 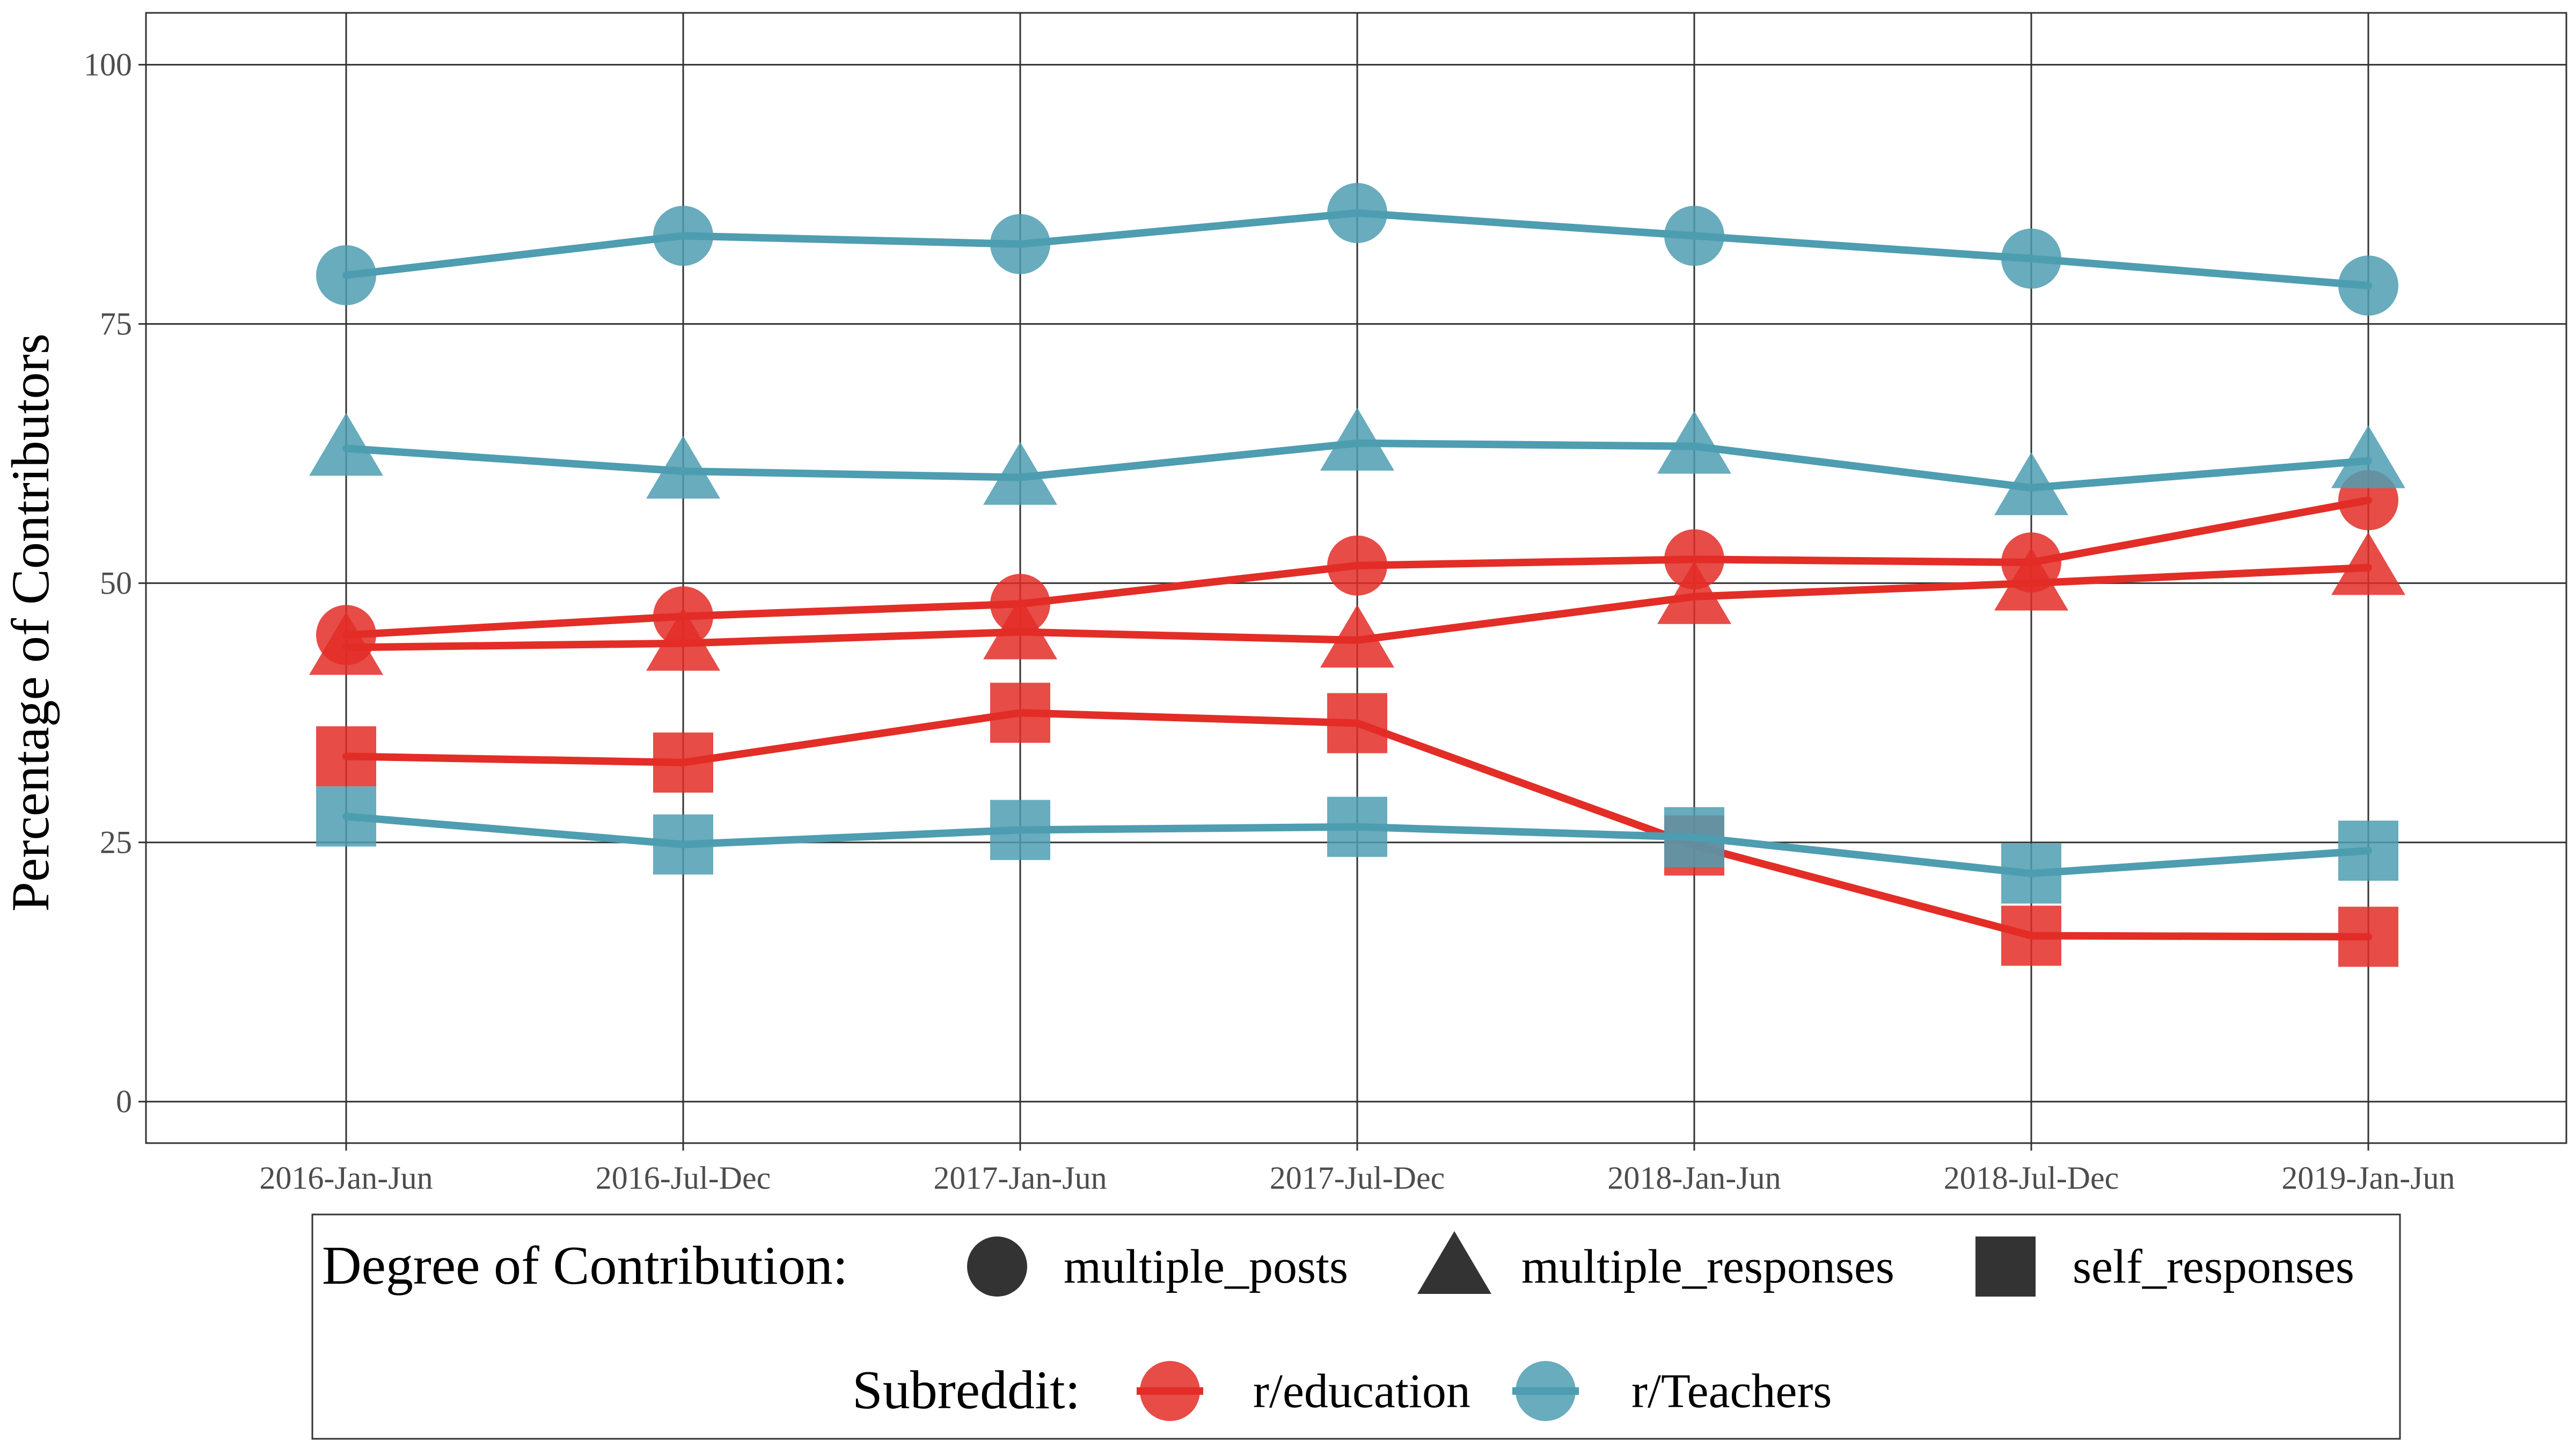 What do you see at coordinates (1206, 1266) in the screenshot?
I see `legend-label: multiple_posts` at bounding box center [1206, 1266].